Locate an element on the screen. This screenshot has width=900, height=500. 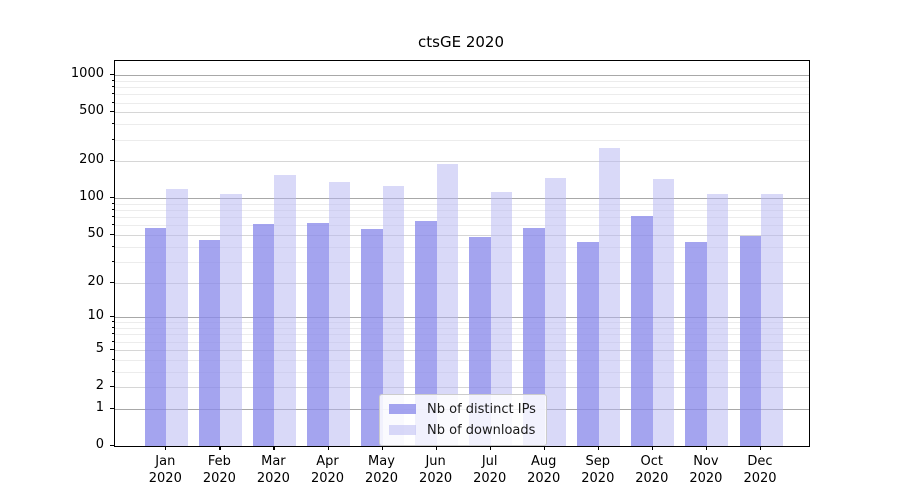
x-tick-label: Feb 2020 is located at coordinates (219, 470).